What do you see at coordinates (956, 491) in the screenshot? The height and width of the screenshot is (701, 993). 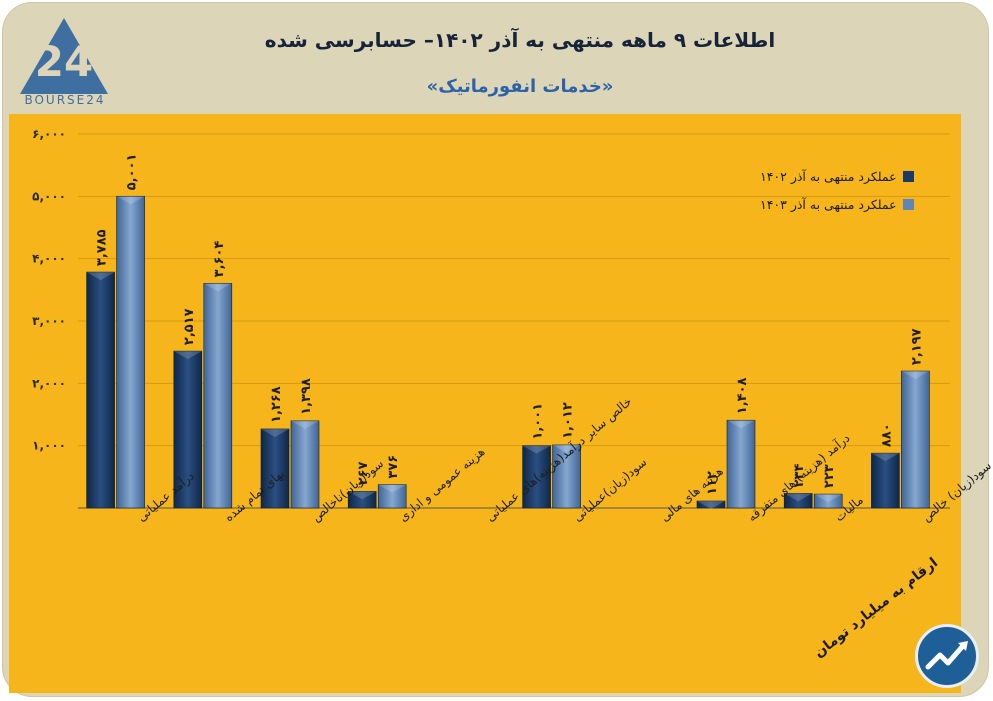 I see `x-tick-label: سود(زیان) خالص` at bounding box center [956, 491].